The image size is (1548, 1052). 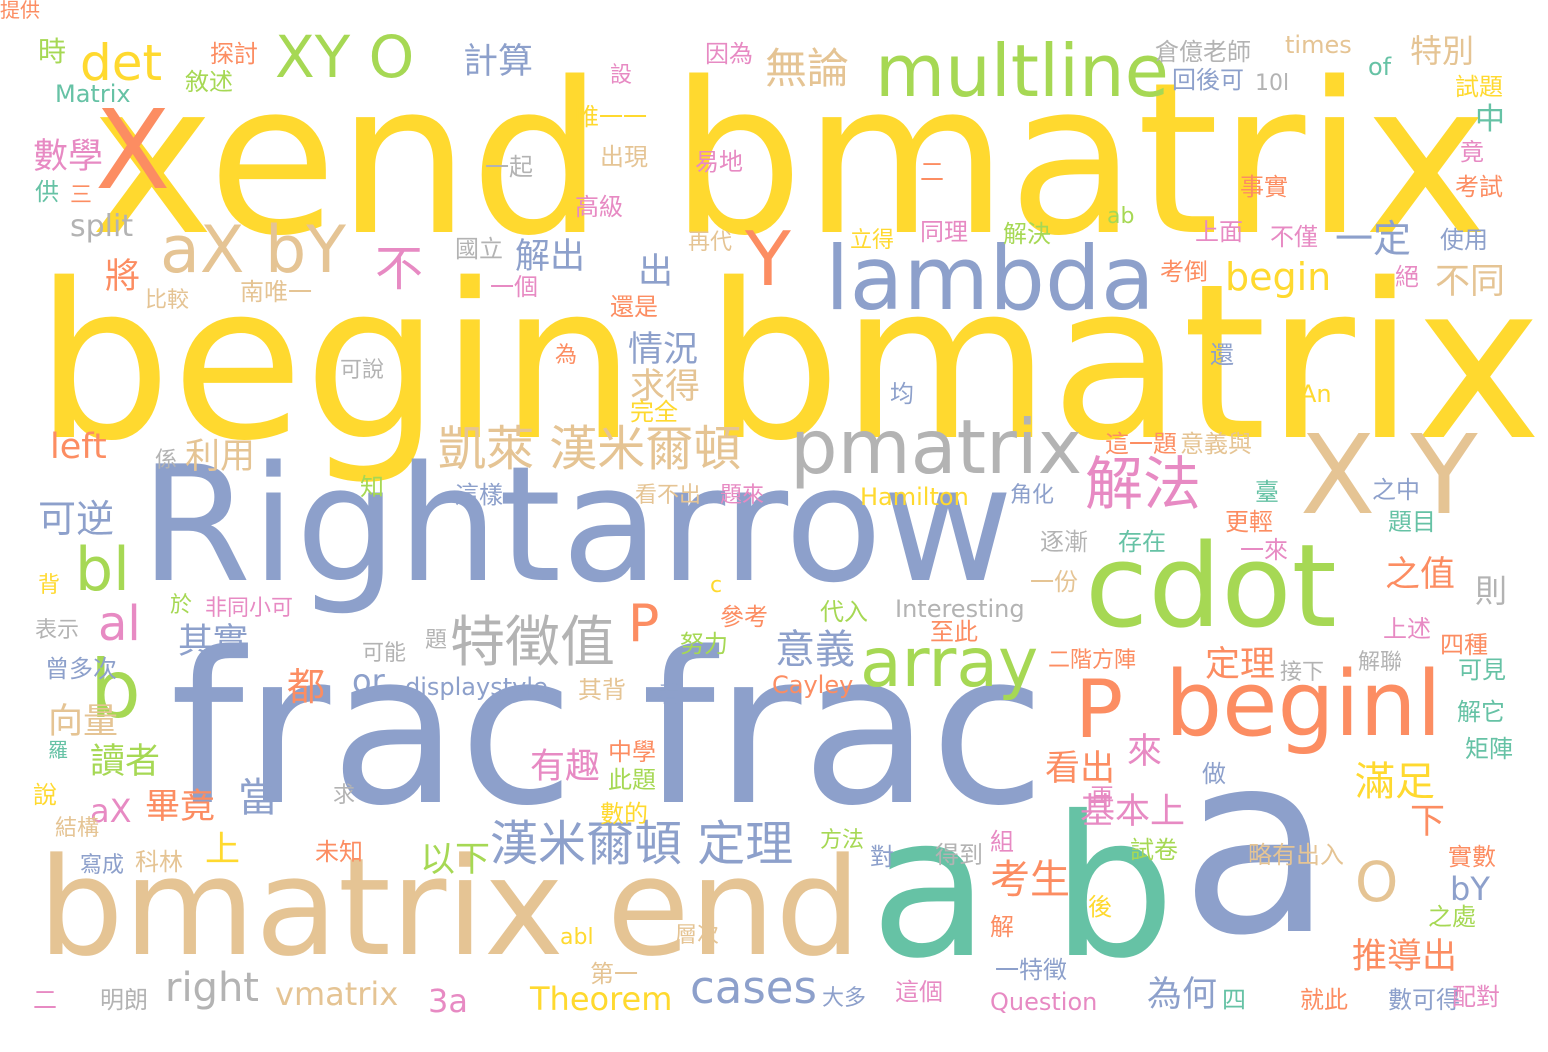 I want to click on word: 數可得, so click(x=1424, y=1000).